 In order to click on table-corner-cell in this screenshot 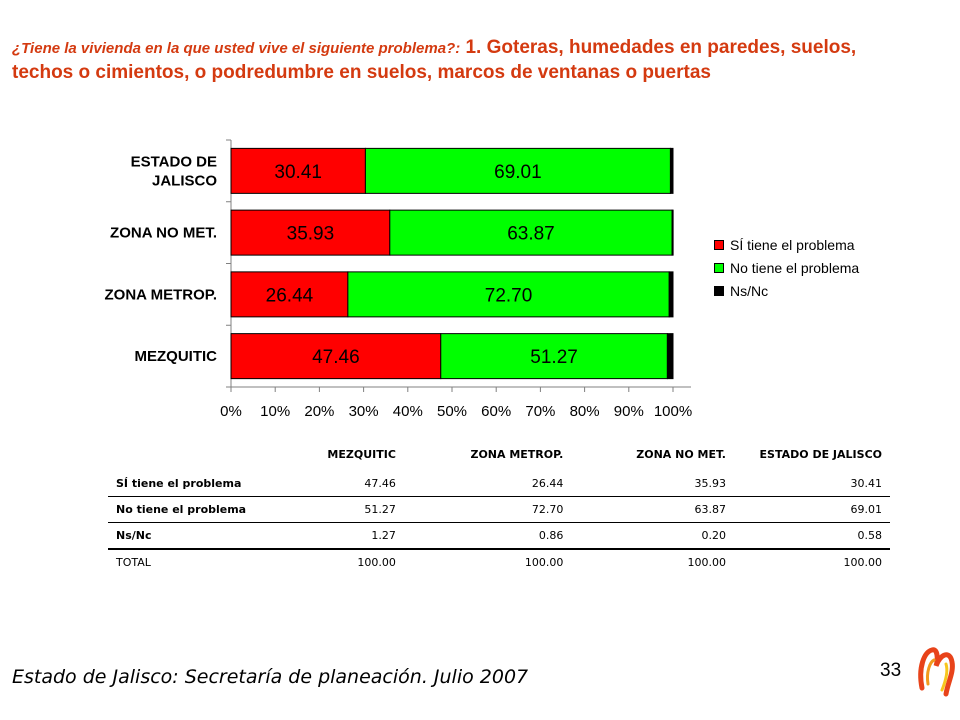, I will do `click(191, 457)`.